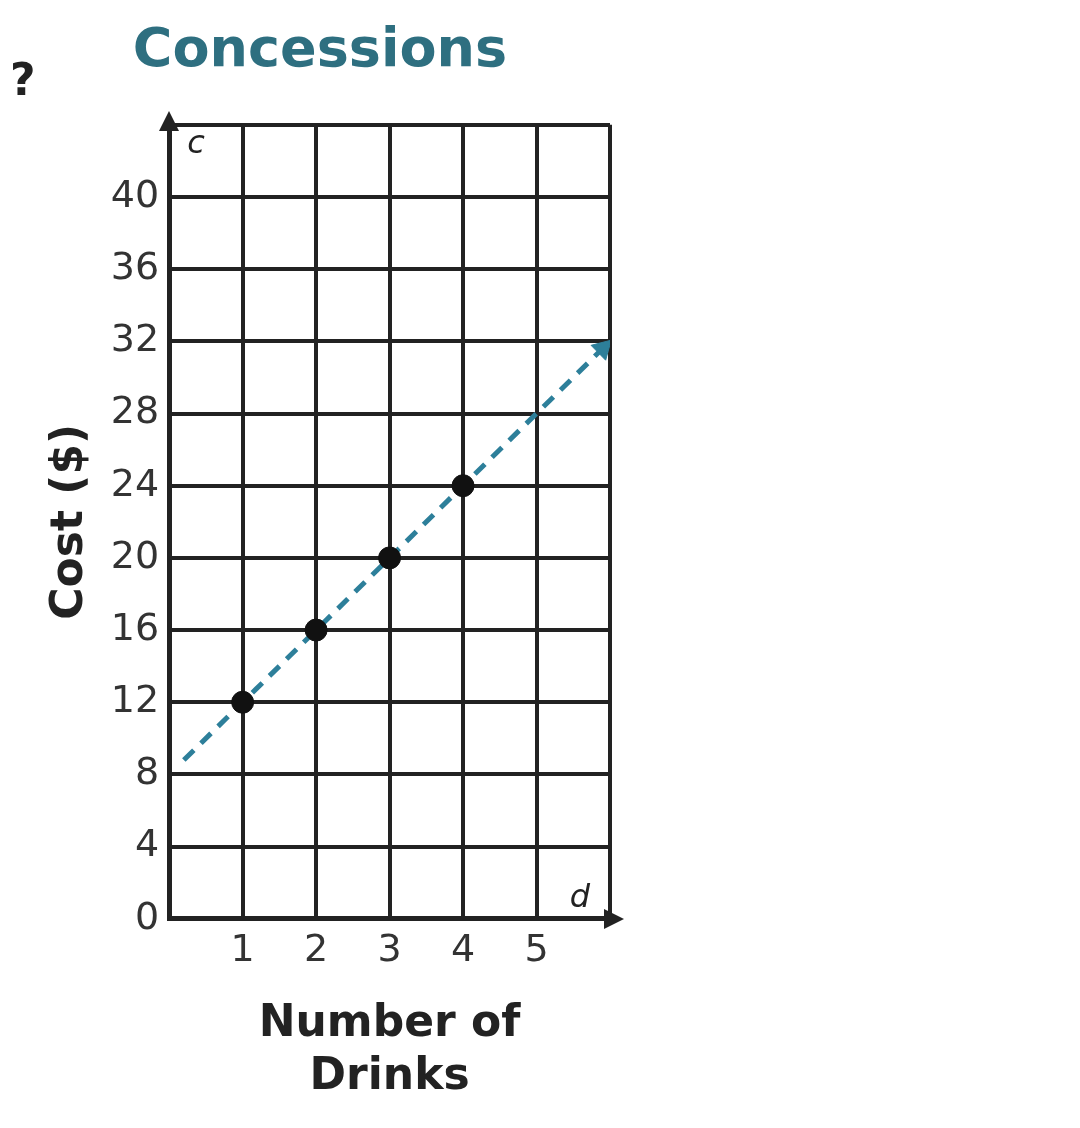 This screenshot has height=1128, width=1080. Describe the element at coordinates (135, 554) in the screenshot. I see `y-tick-label: 20` at that location.